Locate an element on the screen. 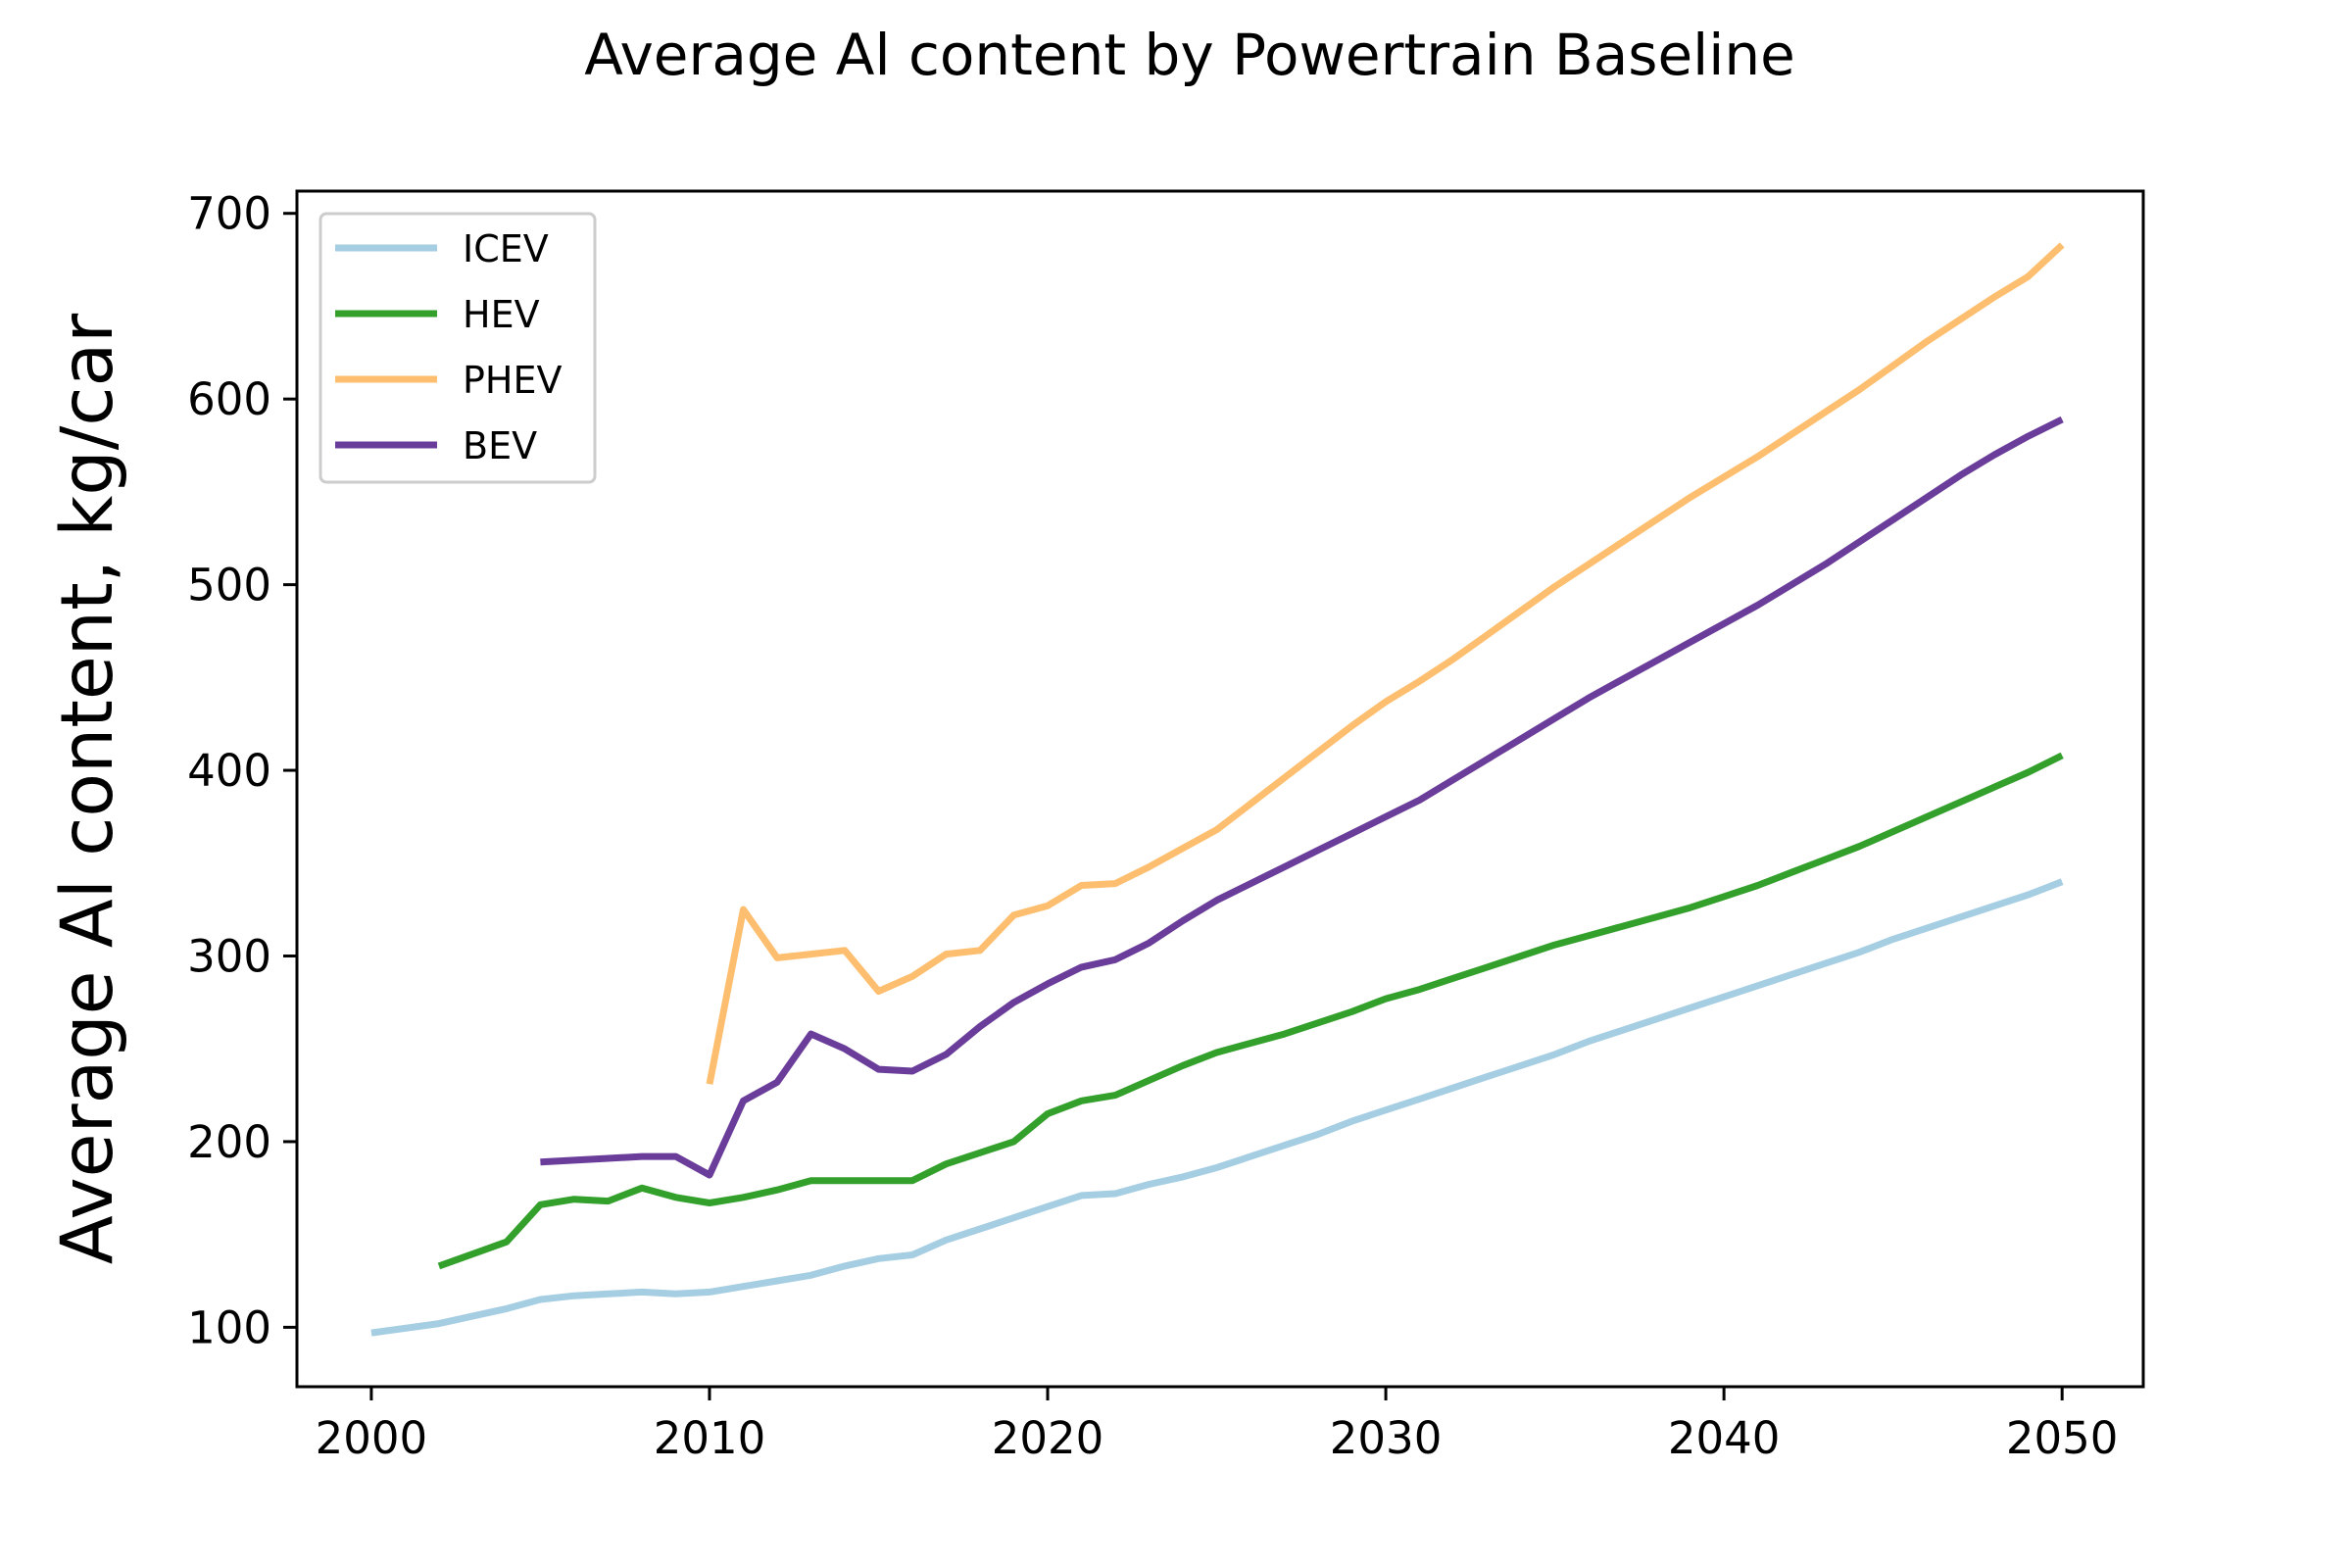 The image size is (2352, 1568). y-tick-label: 500 is located at coordinates (229, 586).